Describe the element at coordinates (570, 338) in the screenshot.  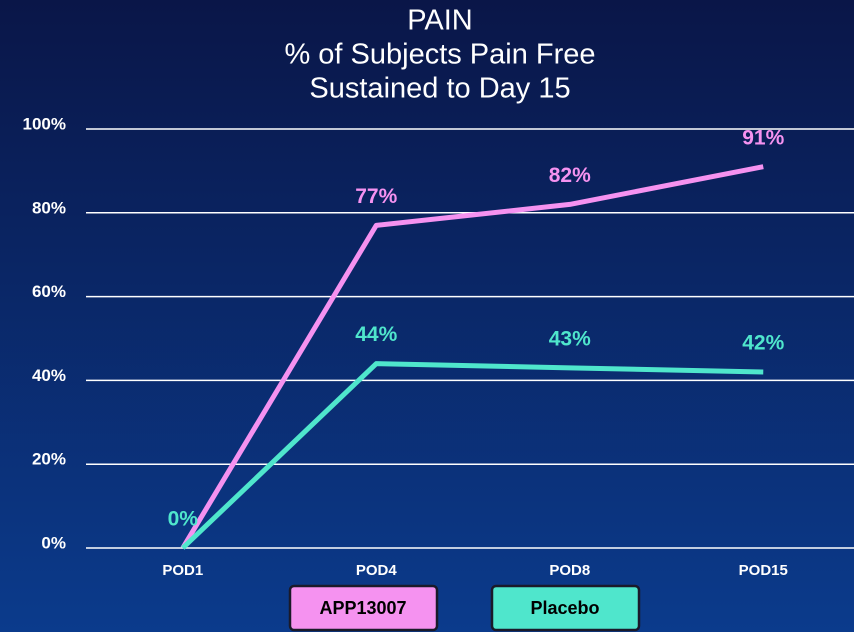
I see `data-label: 43%` at that location.